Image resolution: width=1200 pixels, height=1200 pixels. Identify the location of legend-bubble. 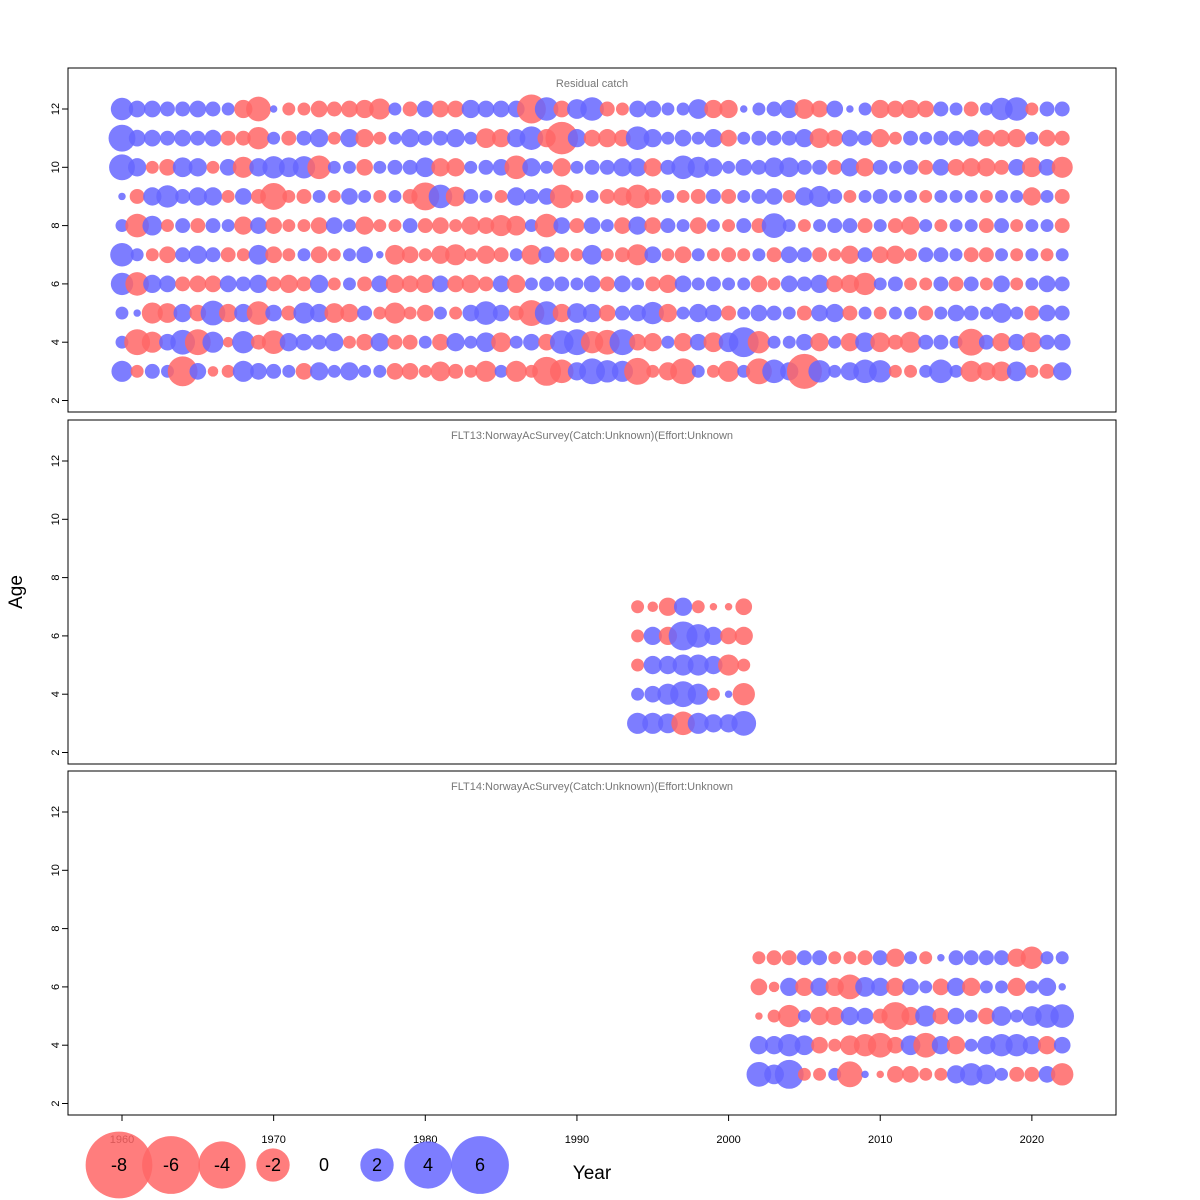
(273, 1165).